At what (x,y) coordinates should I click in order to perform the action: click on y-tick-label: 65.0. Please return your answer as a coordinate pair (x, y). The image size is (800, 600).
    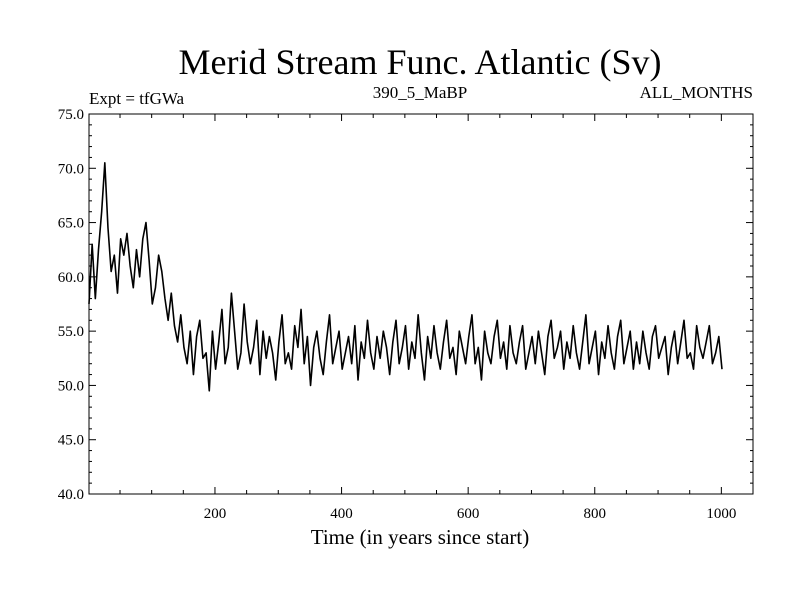
    Looking at the image, I should click on (71, 224).